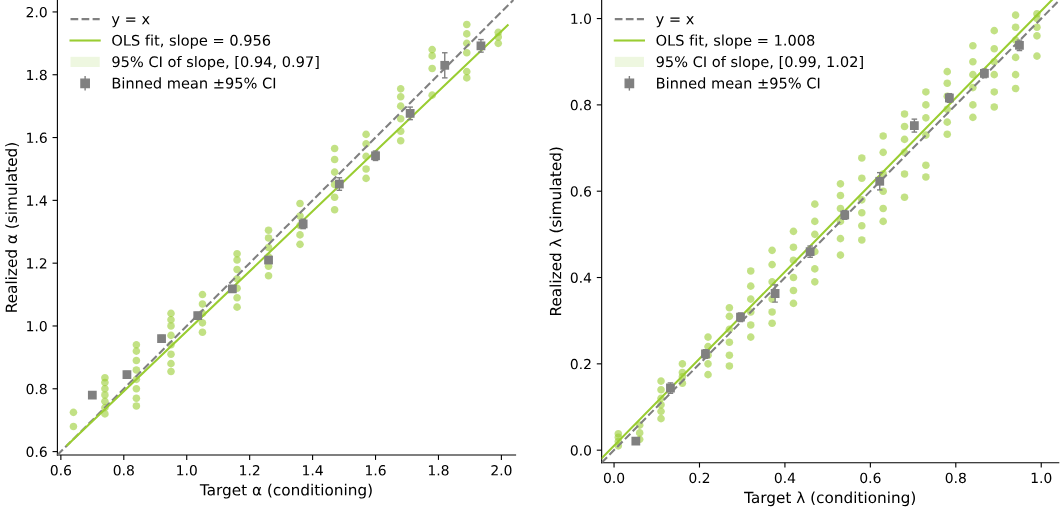 This screenshot has height=509, width=1063. Describe the element at coordinates (12, 227) in the screenshot. I see `y-axis-title: Realized α (simulated)` at that location.